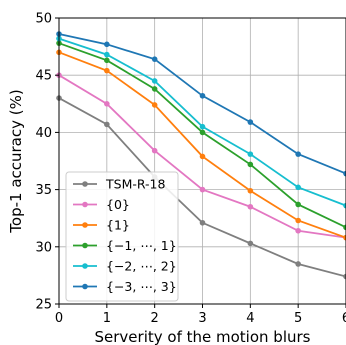  I want to click on legend-item: TSM-R-18, so click(119, 184).